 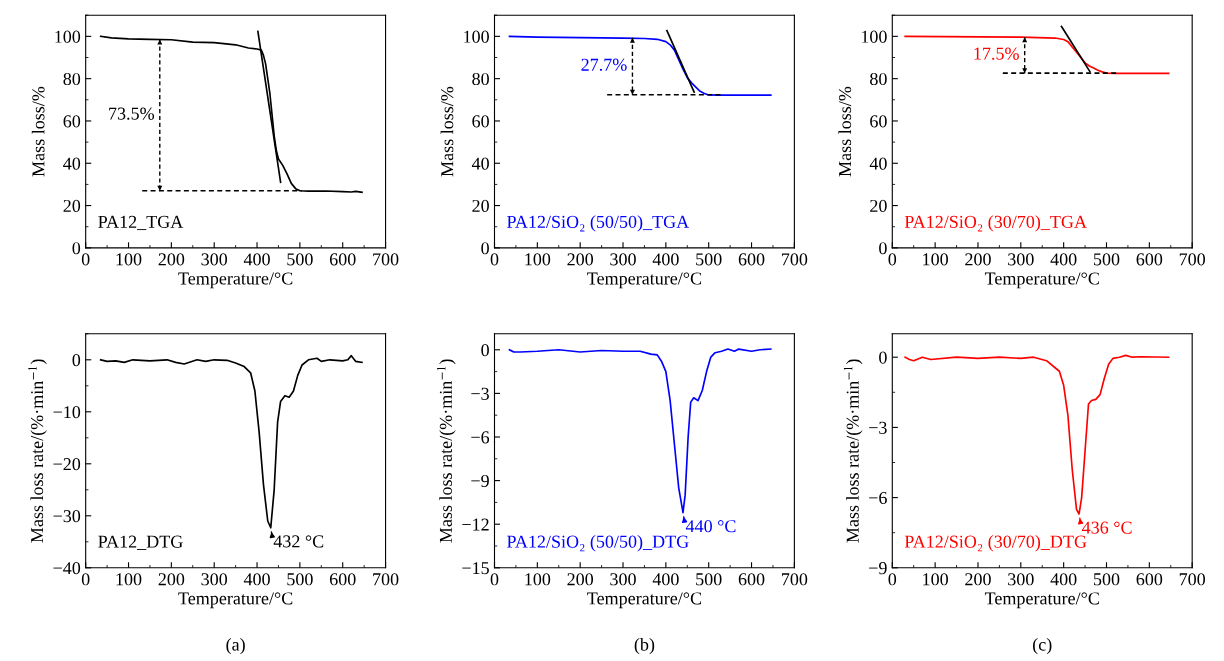 What do you see at coordinates (598, 543) in the screenshot?
I see `annotation: PA12/SiO₂ (50/50)_DTG` at bounding box center [598, 543].